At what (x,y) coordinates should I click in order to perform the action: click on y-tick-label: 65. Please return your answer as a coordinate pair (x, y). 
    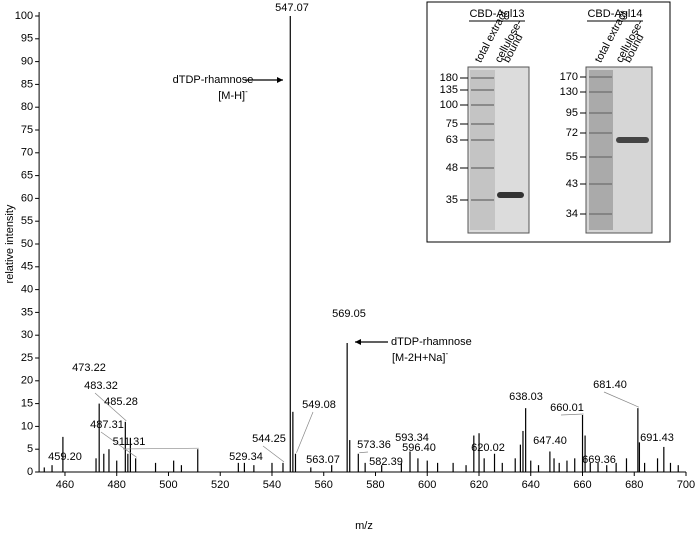
    Looking at the image, I should click on (27, 176).